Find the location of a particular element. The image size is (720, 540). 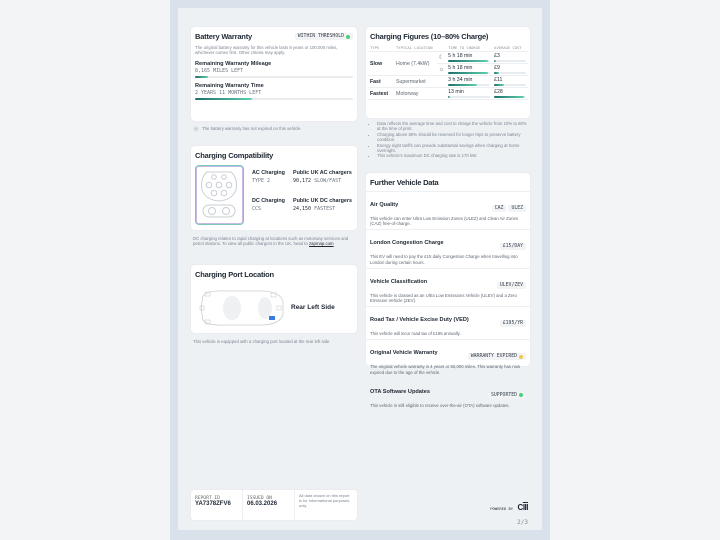

item-title: OTA Software Updates is located at coordinates (400, 391).